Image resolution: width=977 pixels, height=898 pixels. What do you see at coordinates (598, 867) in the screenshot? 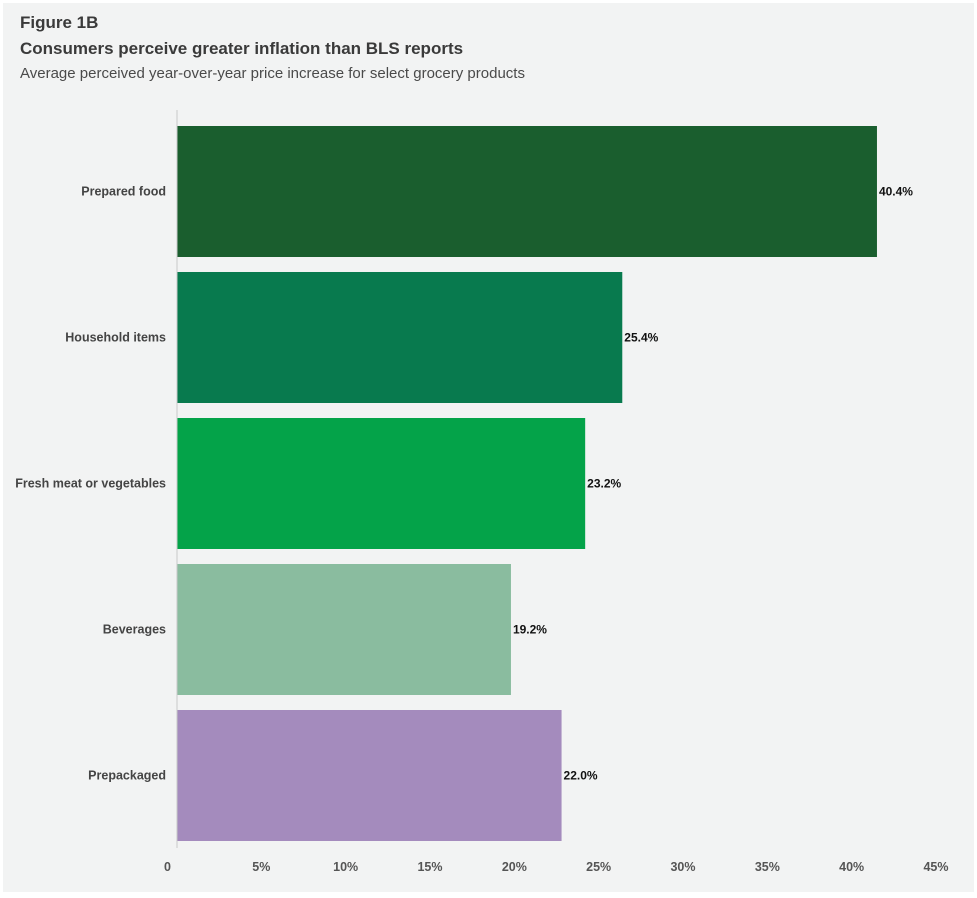
I see `x-tick-label-25: 25%` at bounding box center [598, 867].